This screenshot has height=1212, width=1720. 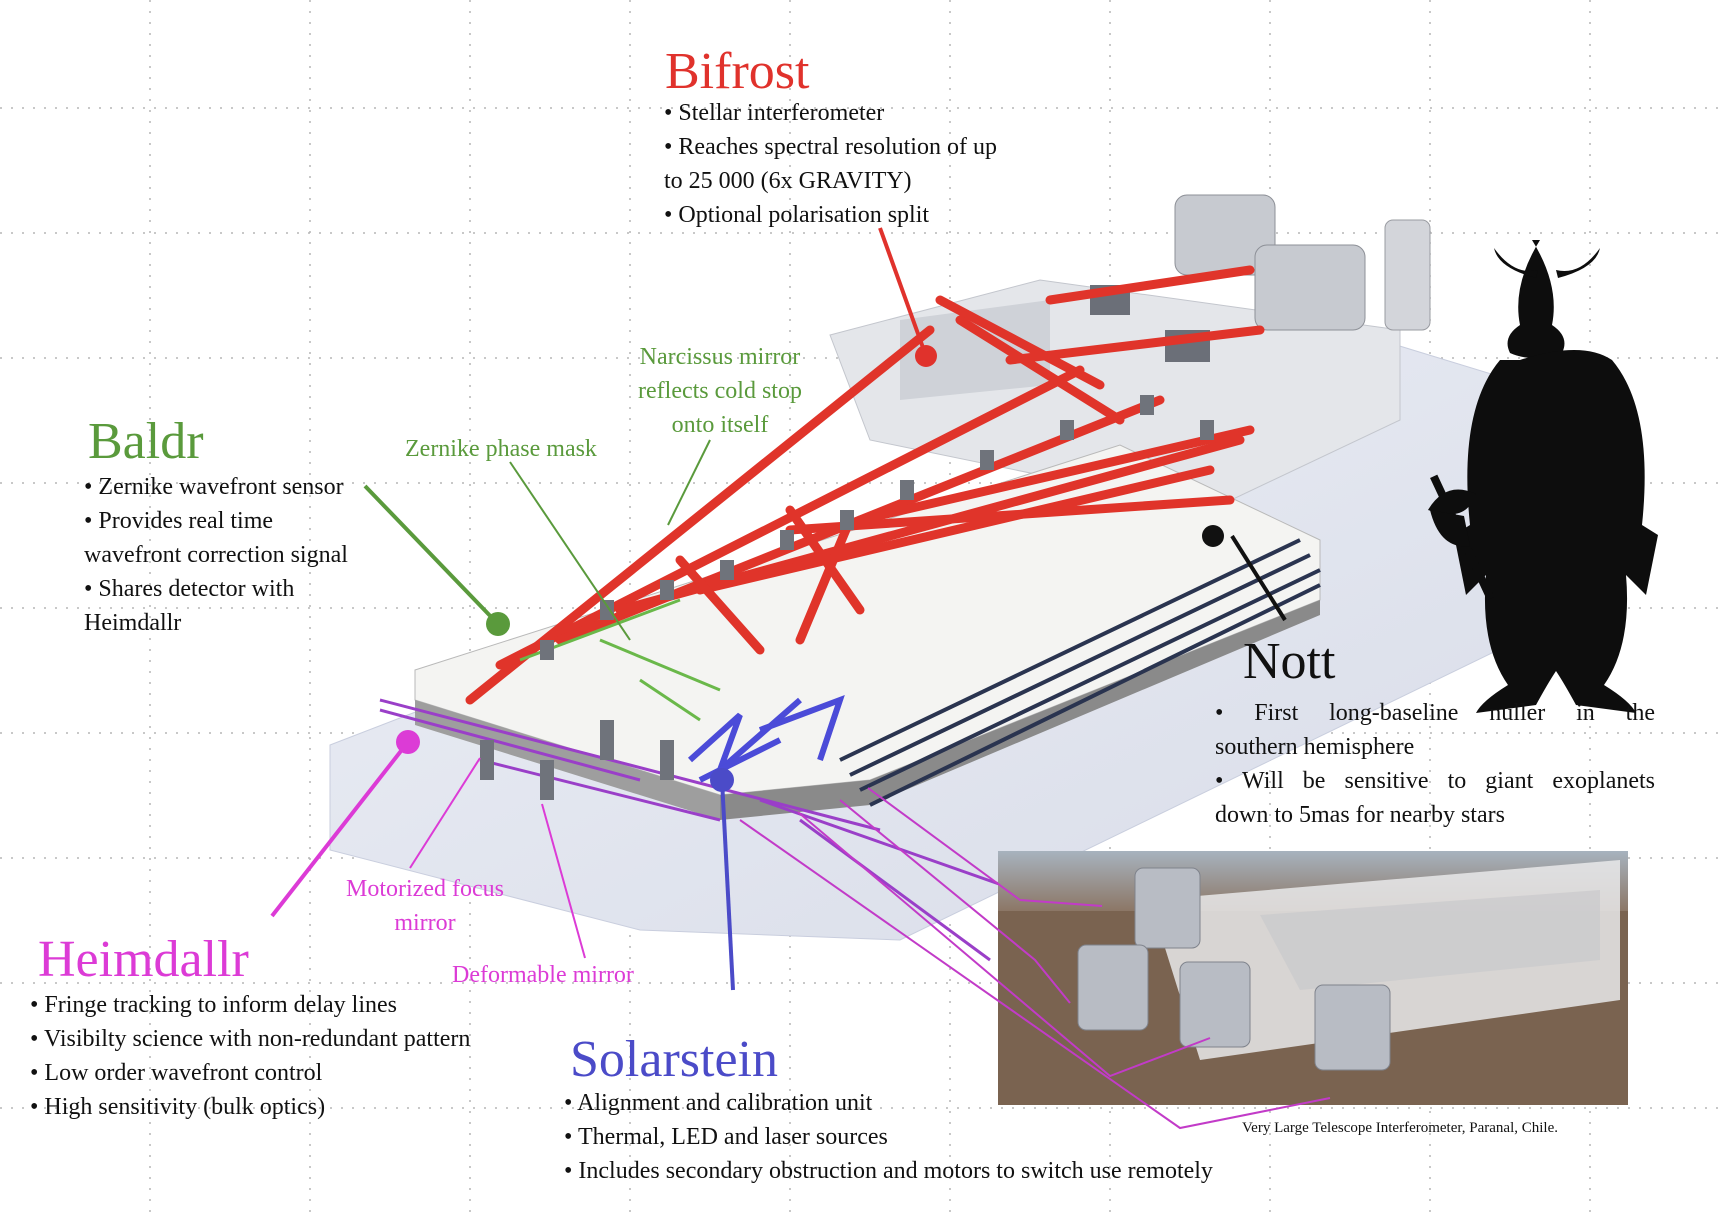 What do you see at coordinates (797, 215) in the screenshot?
I see `bifrost-bullet-4: • Optional polarisation split` at bounding box center [797, 215].